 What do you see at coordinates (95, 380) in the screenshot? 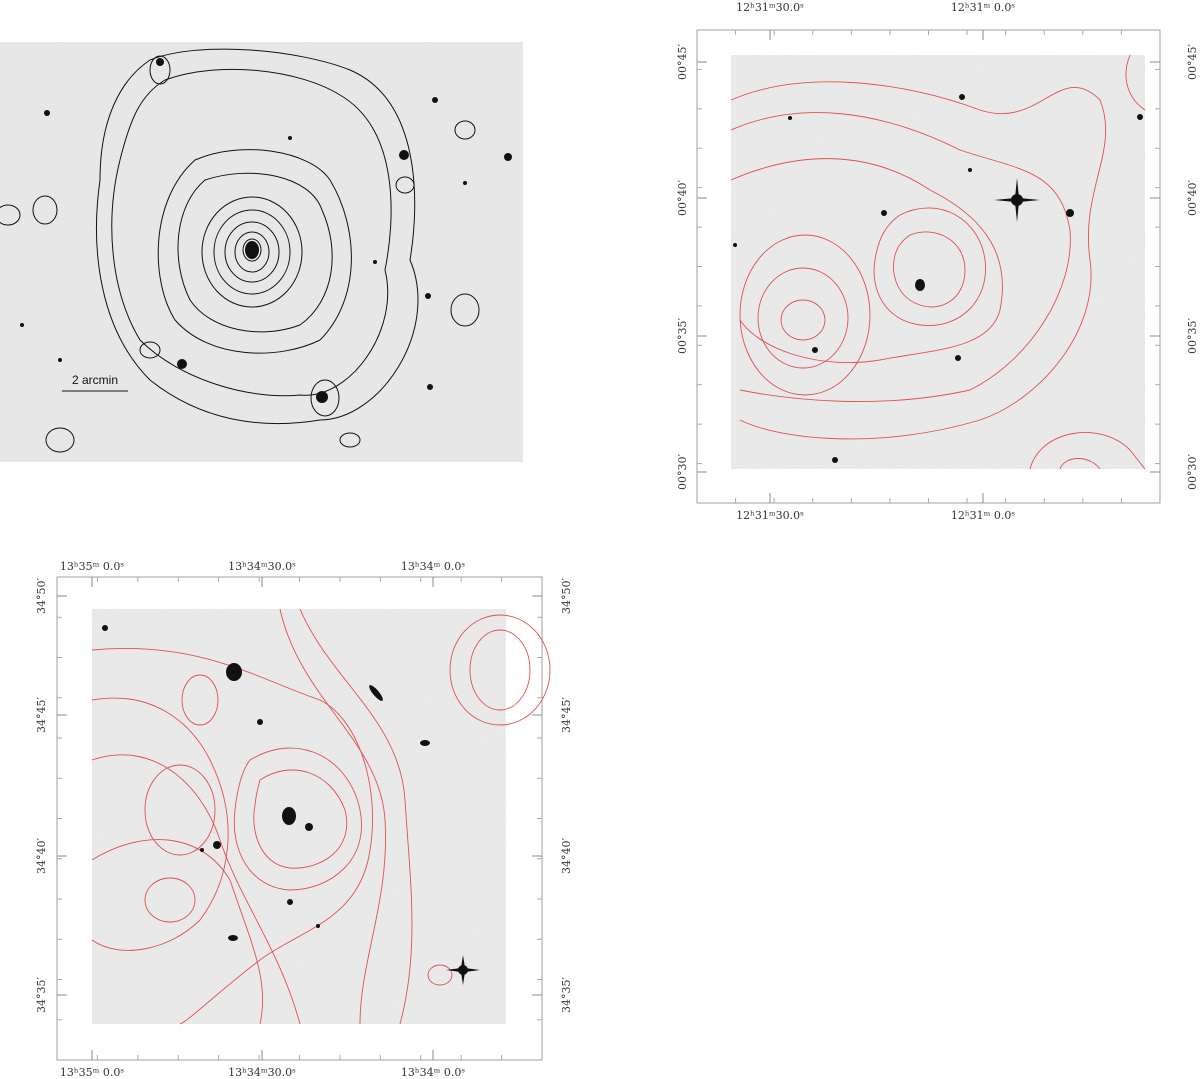
I see `scale-bar-label: 2 arcmin` at bounding box center [95, 380].